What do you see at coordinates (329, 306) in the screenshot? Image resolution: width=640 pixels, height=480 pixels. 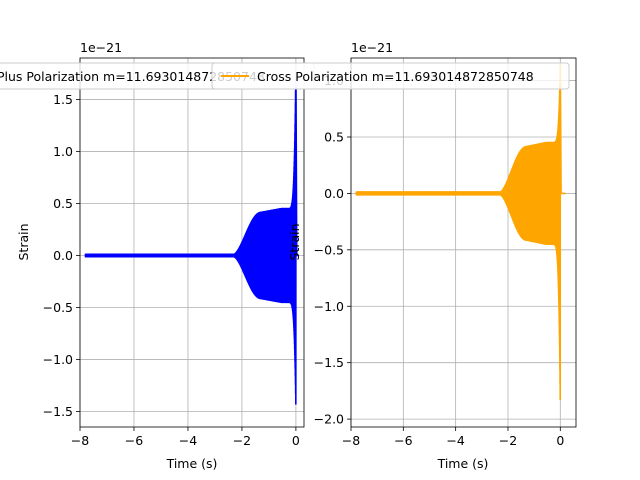 I see `cross-y-tick-label: −1.0` at bounding box center [329, 306].